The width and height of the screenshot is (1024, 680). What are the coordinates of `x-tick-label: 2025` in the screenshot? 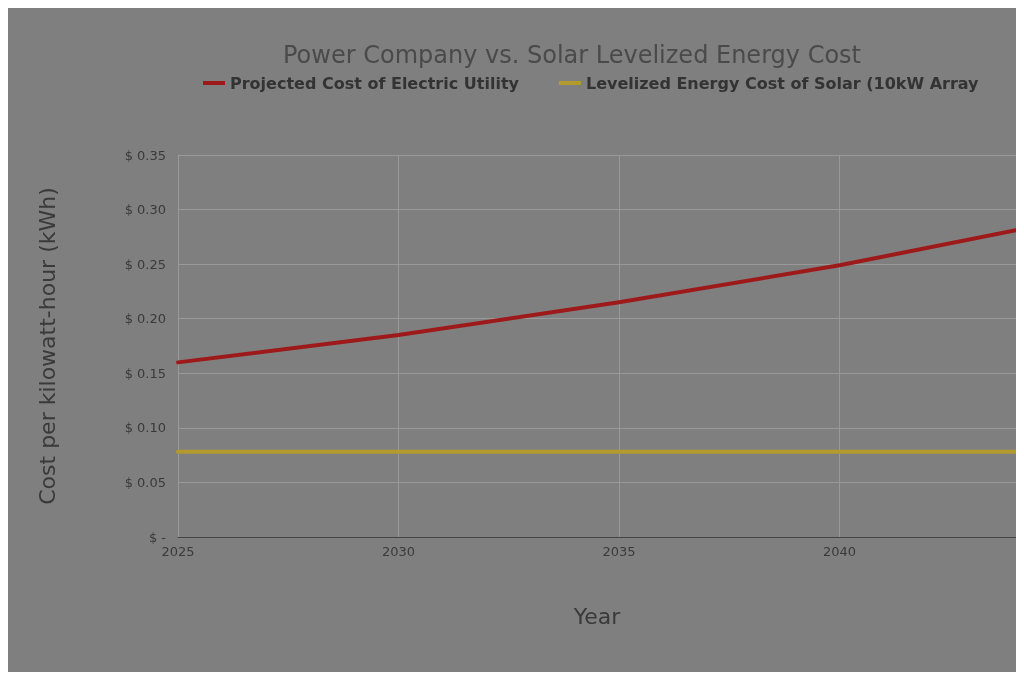 It's located at (178, 551).